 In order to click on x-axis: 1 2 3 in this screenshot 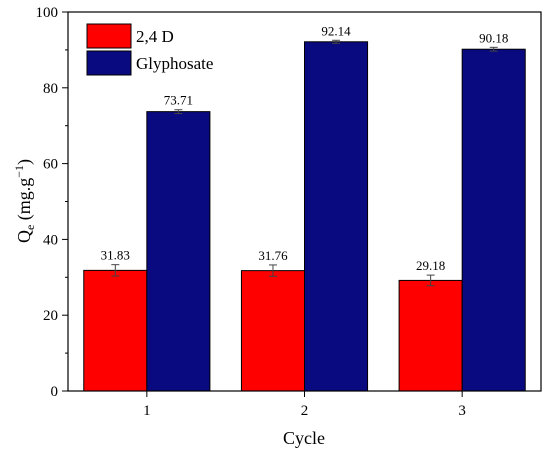, I will do `click(304, 405)`.